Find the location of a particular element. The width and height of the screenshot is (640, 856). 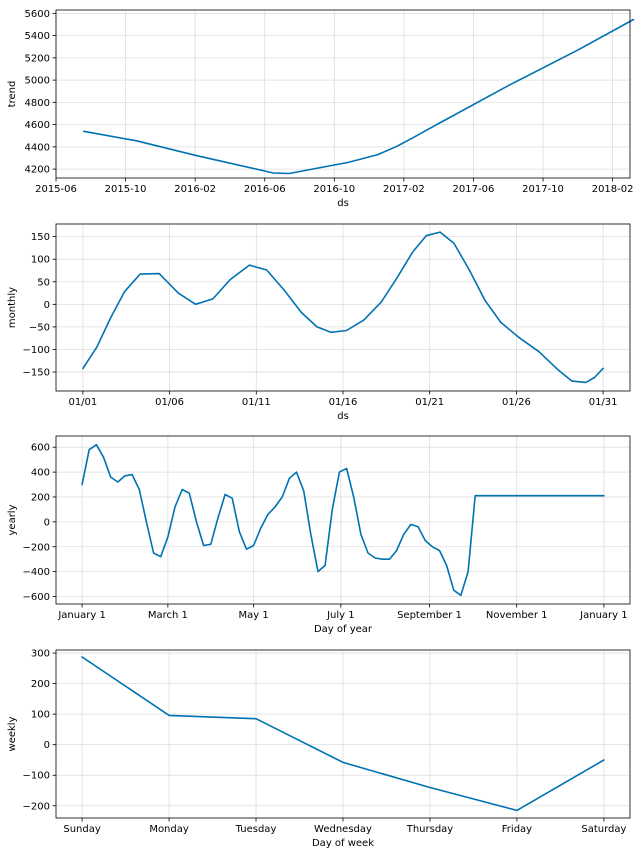

monthly-xtick-label-4: 01/21 is located at coordinates (429, 402).